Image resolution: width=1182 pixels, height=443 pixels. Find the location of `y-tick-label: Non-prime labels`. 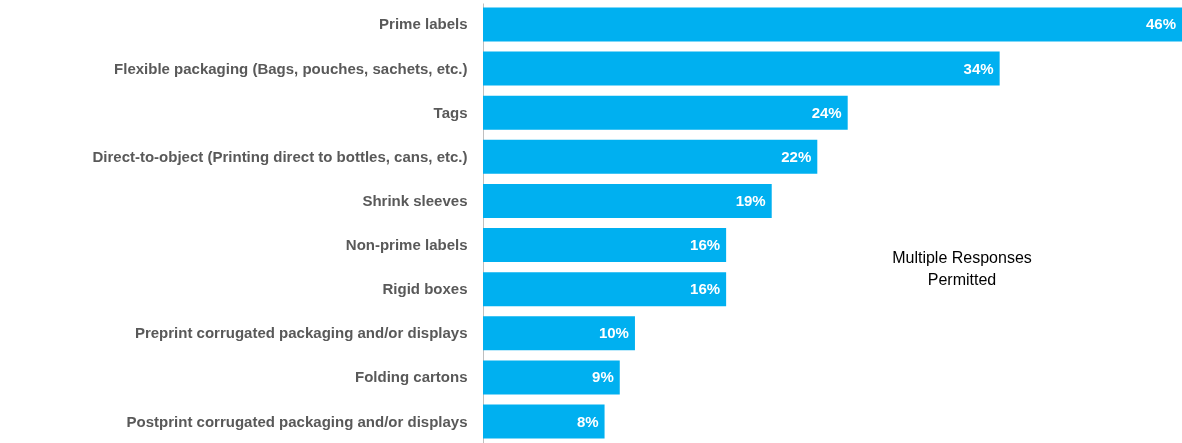

y-tick-label: Non-prime labels is located at coordinates (406, 245).